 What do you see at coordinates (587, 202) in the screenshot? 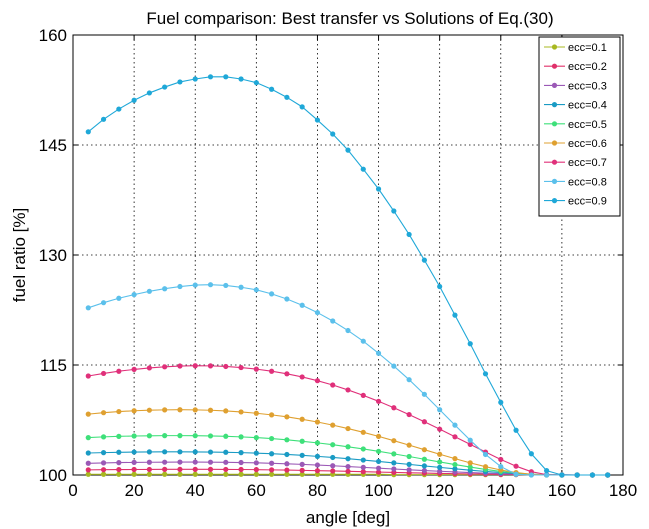
I see `legend-label: ecc=0.9` at bounding box center [587, 202].